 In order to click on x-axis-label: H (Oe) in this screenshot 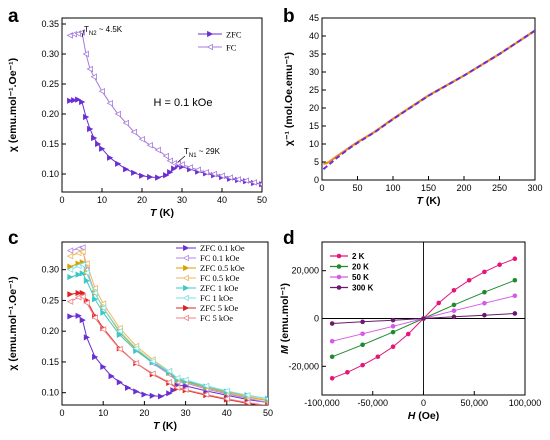, I will do `click(424, 416)`.